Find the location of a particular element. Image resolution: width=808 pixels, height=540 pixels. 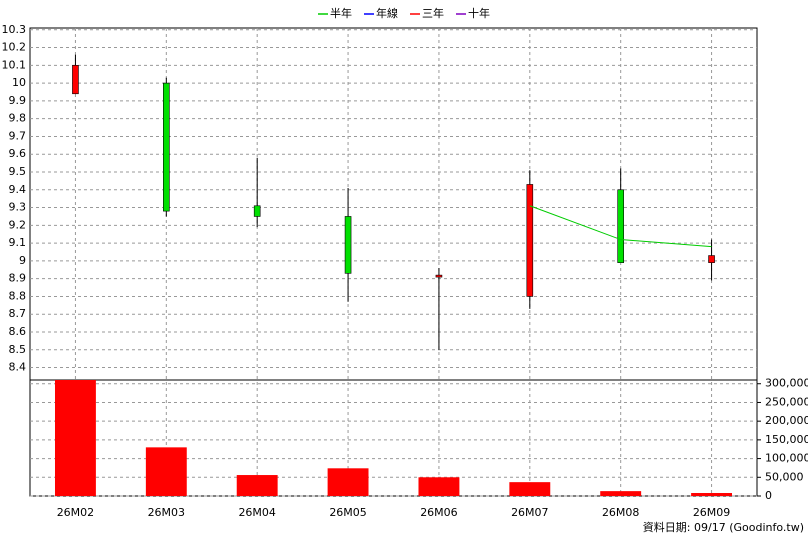

x-tick-label: 26M06 is located at coordinates (439, 512).